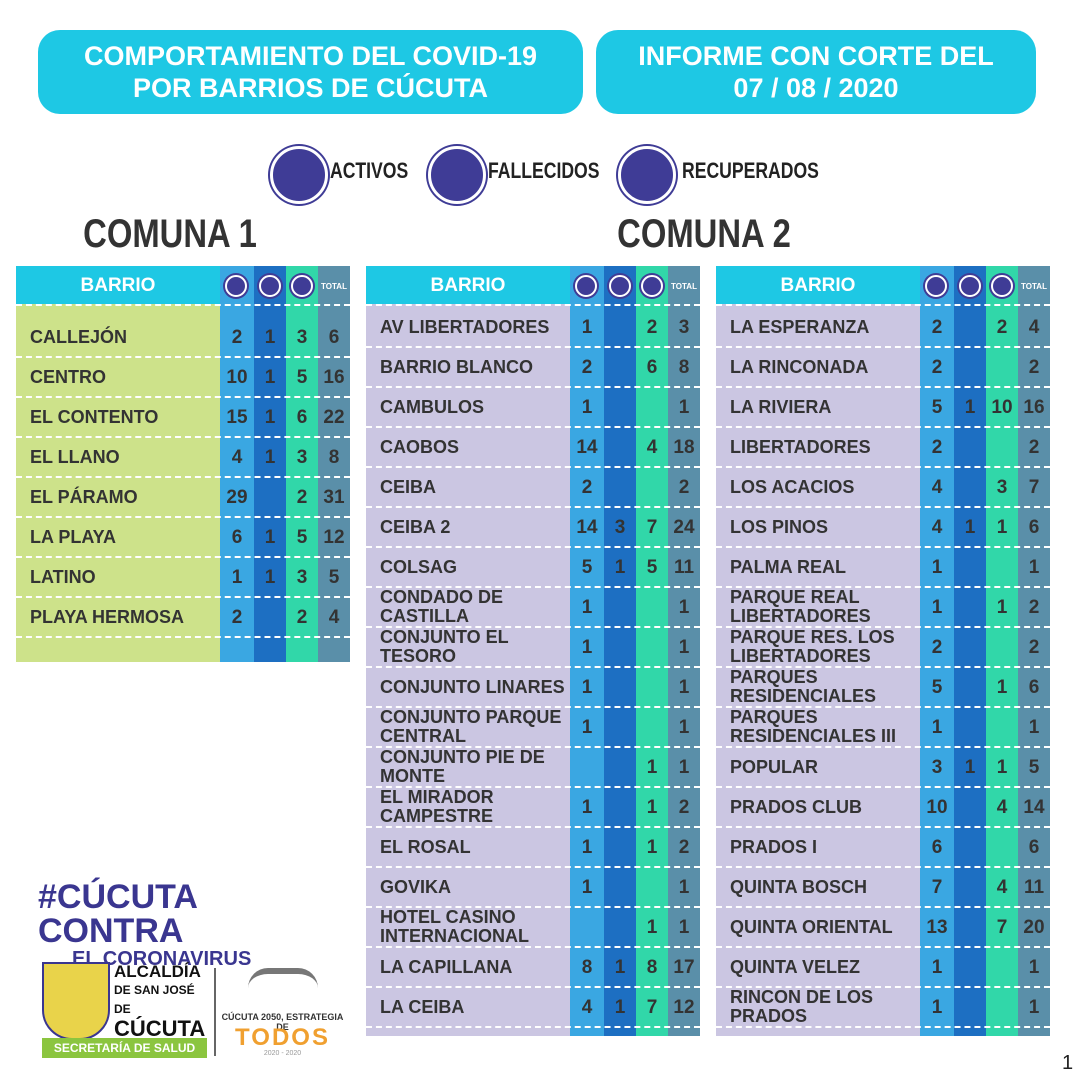 This screenshot has width=1080, height=1080. Describe the element at coordinates (1034, 407) in the screenshot. I see `cell-value: 16` at that location.